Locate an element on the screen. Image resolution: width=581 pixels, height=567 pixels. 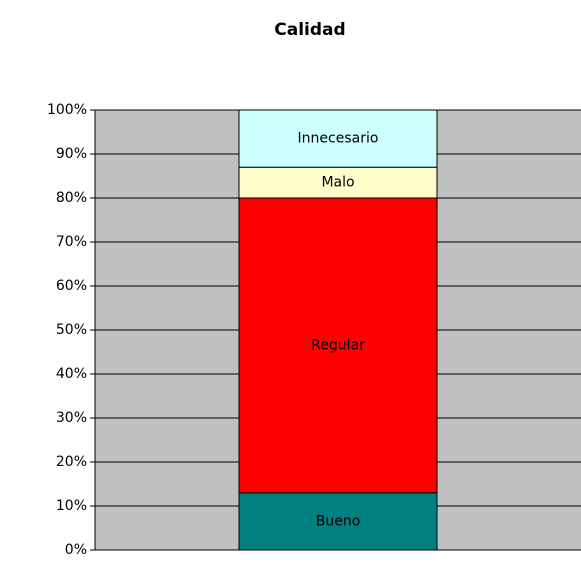
segment-label: Innecesario is located at coordinates (338, 139).